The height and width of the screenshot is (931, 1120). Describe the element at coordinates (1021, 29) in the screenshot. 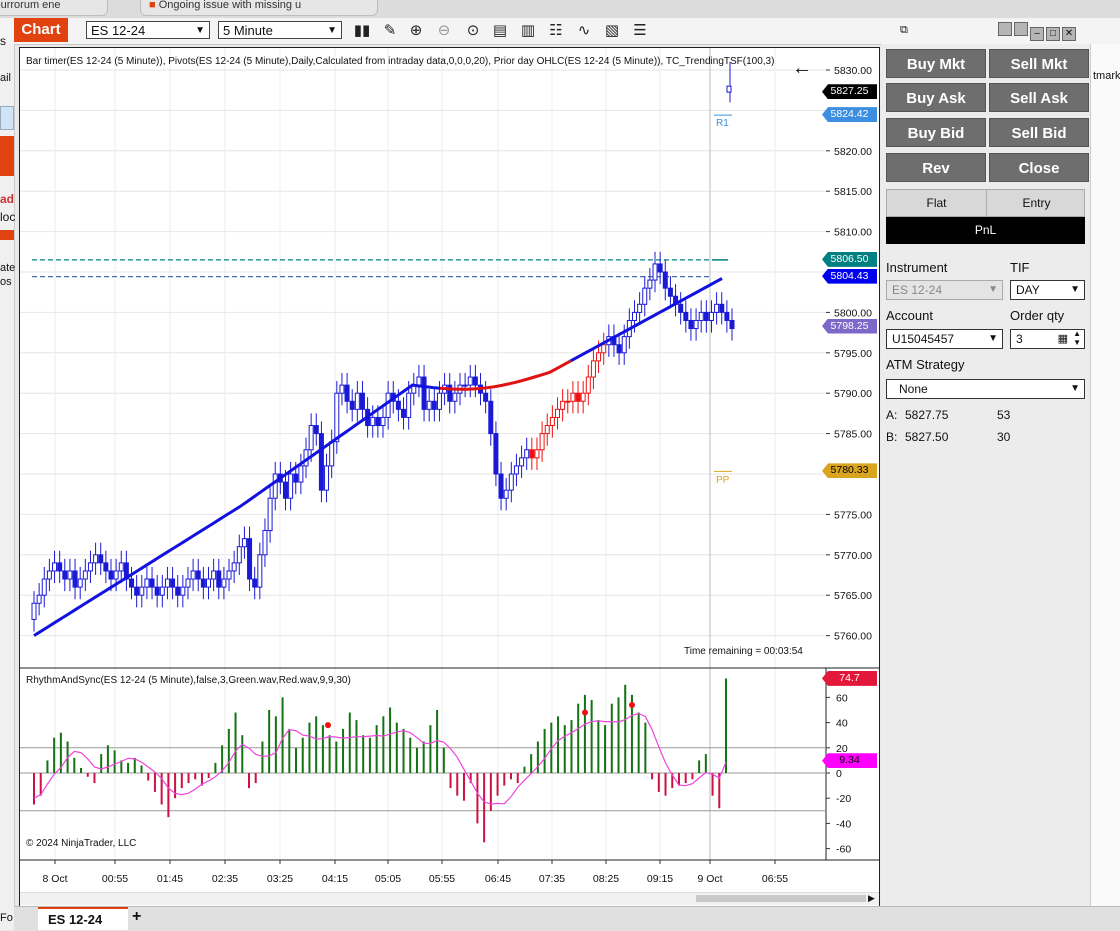

I see `window-pin-icon` at that location.